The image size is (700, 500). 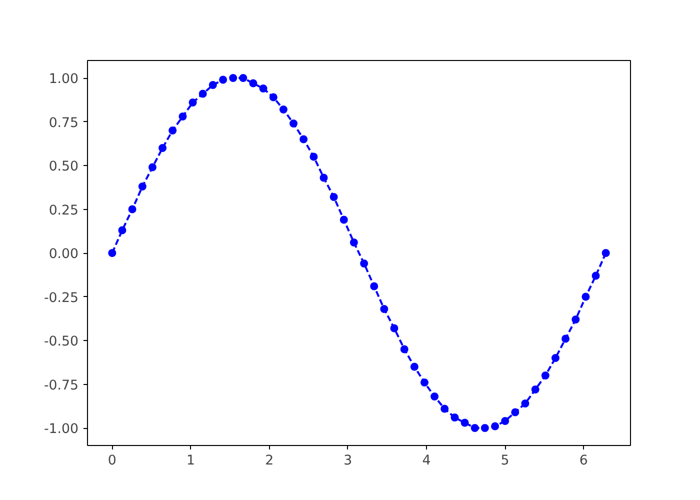 I want to click on x-tick-label: 3, so click(x=348, y=461).